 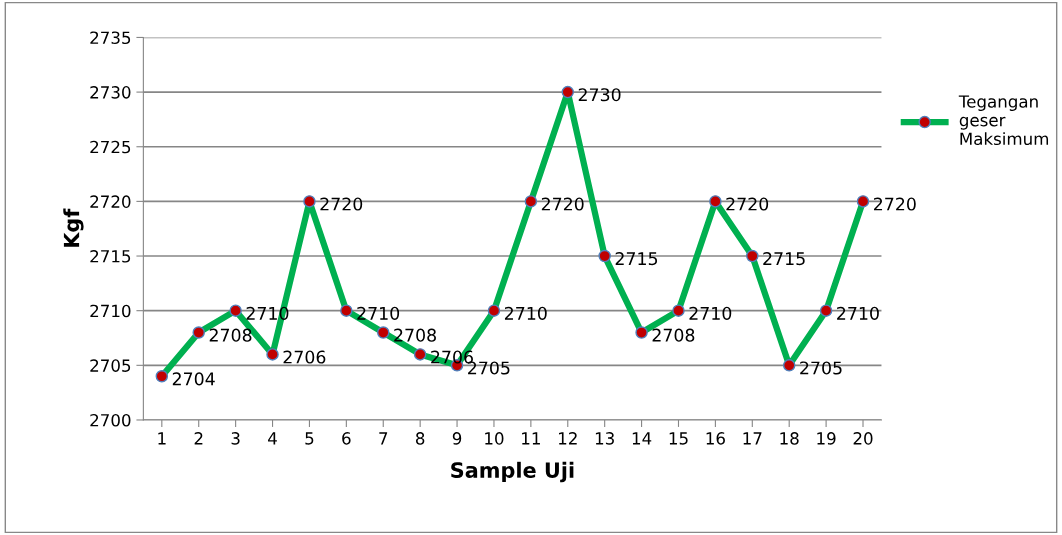 I want to click on x-axis-title: Sample Uji, so click(x=512, y=472).